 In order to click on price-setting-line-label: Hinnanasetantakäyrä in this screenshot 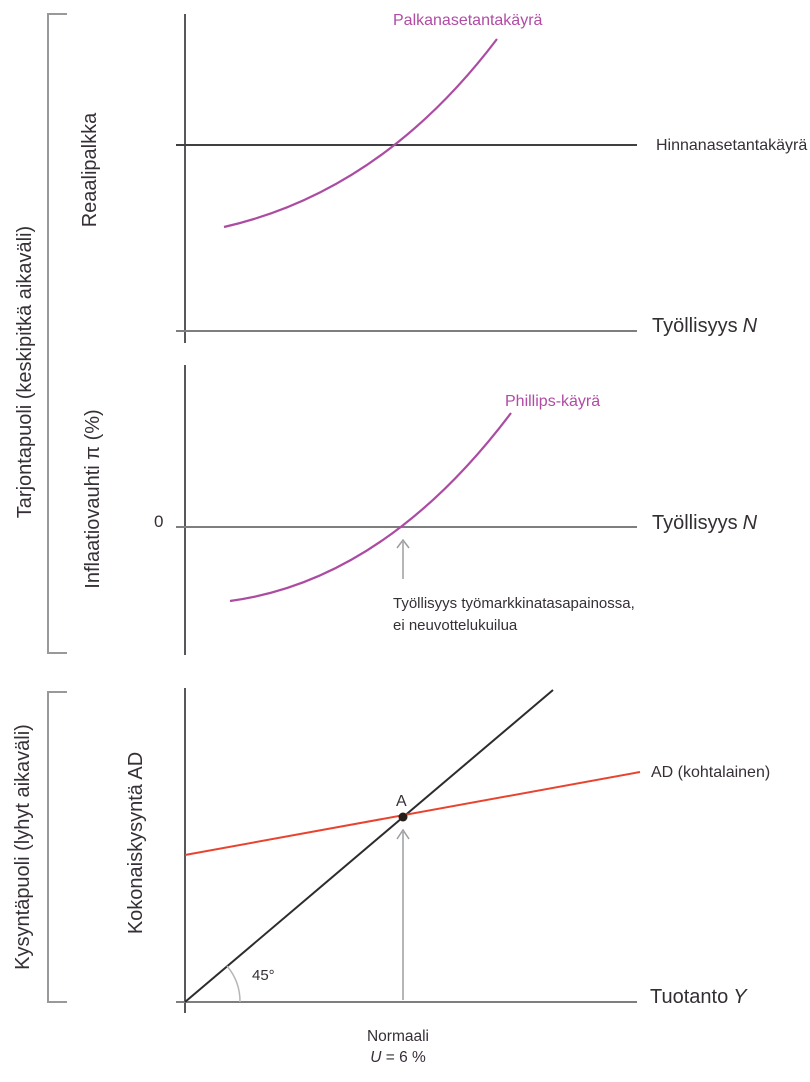, I will do `click(732, 145)`.